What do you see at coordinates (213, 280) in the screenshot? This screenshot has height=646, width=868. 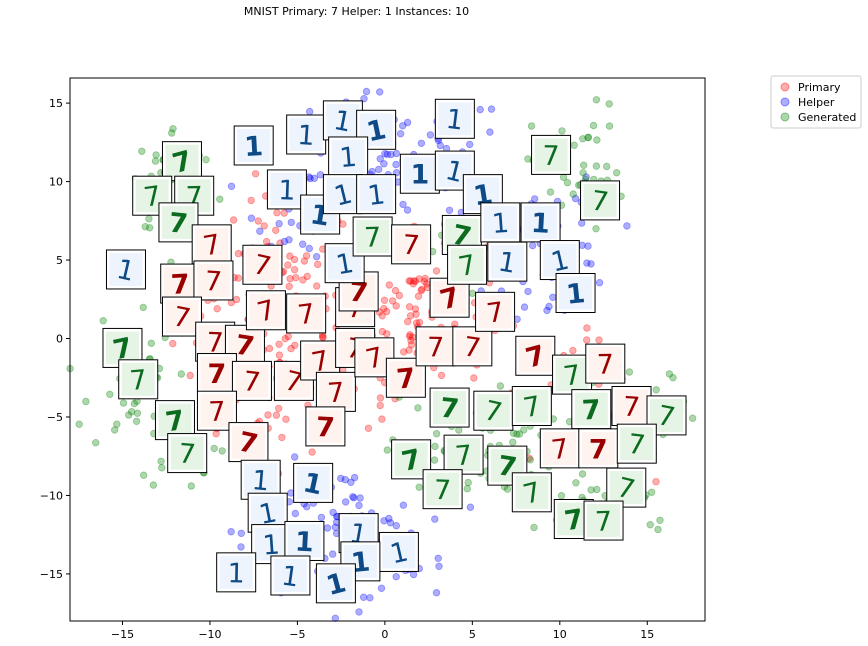 I see `thumbnail-primary-7: 7` at bounding box center [213, 280].